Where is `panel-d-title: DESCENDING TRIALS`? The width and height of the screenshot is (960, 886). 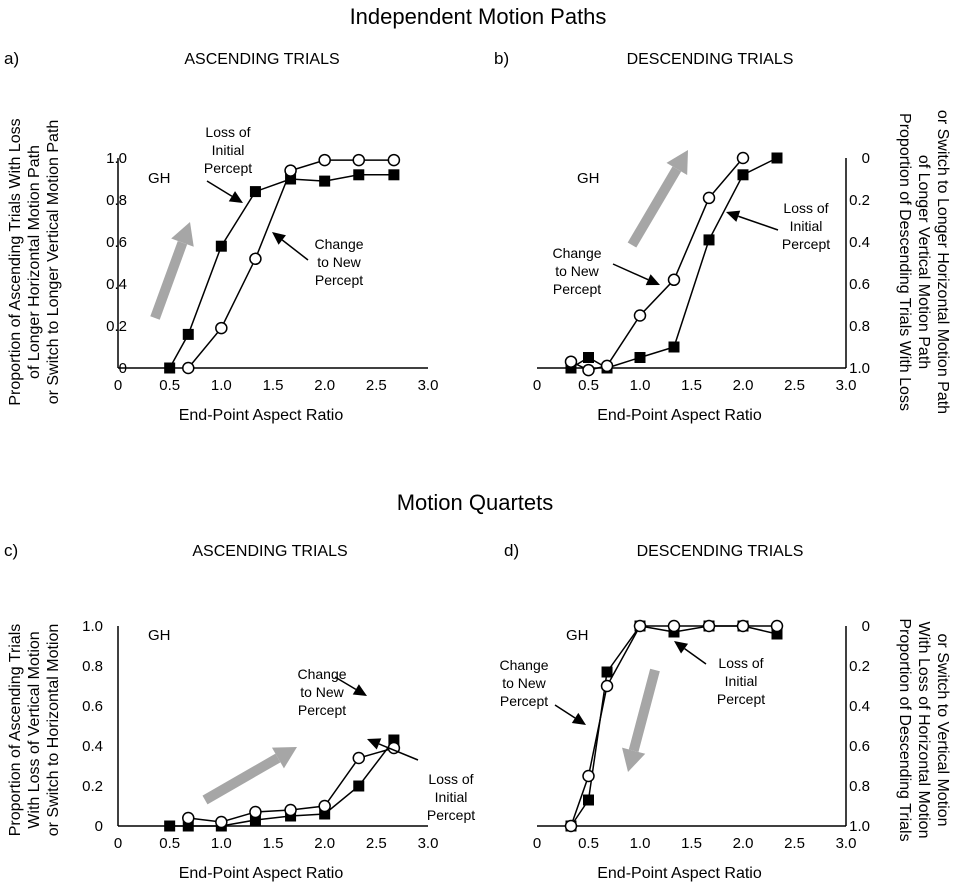 panel-d-title: DESCENDING TRIALS is located at coordinates (720, 551).